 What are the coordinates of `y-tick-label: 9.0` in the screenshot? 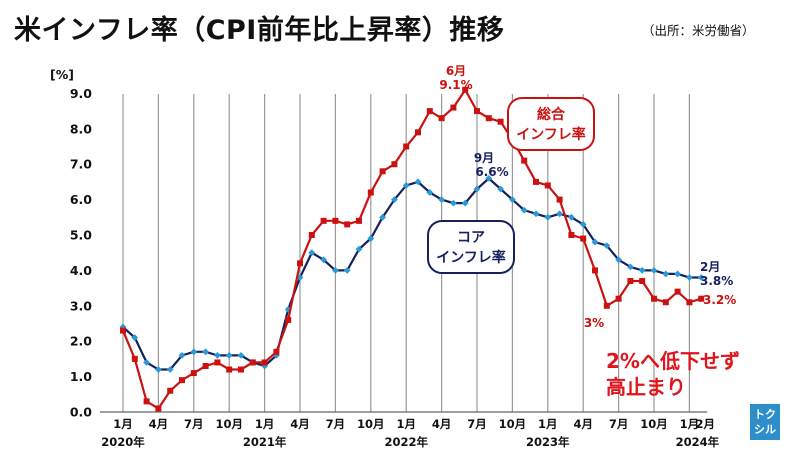 It's located at (81, 93).